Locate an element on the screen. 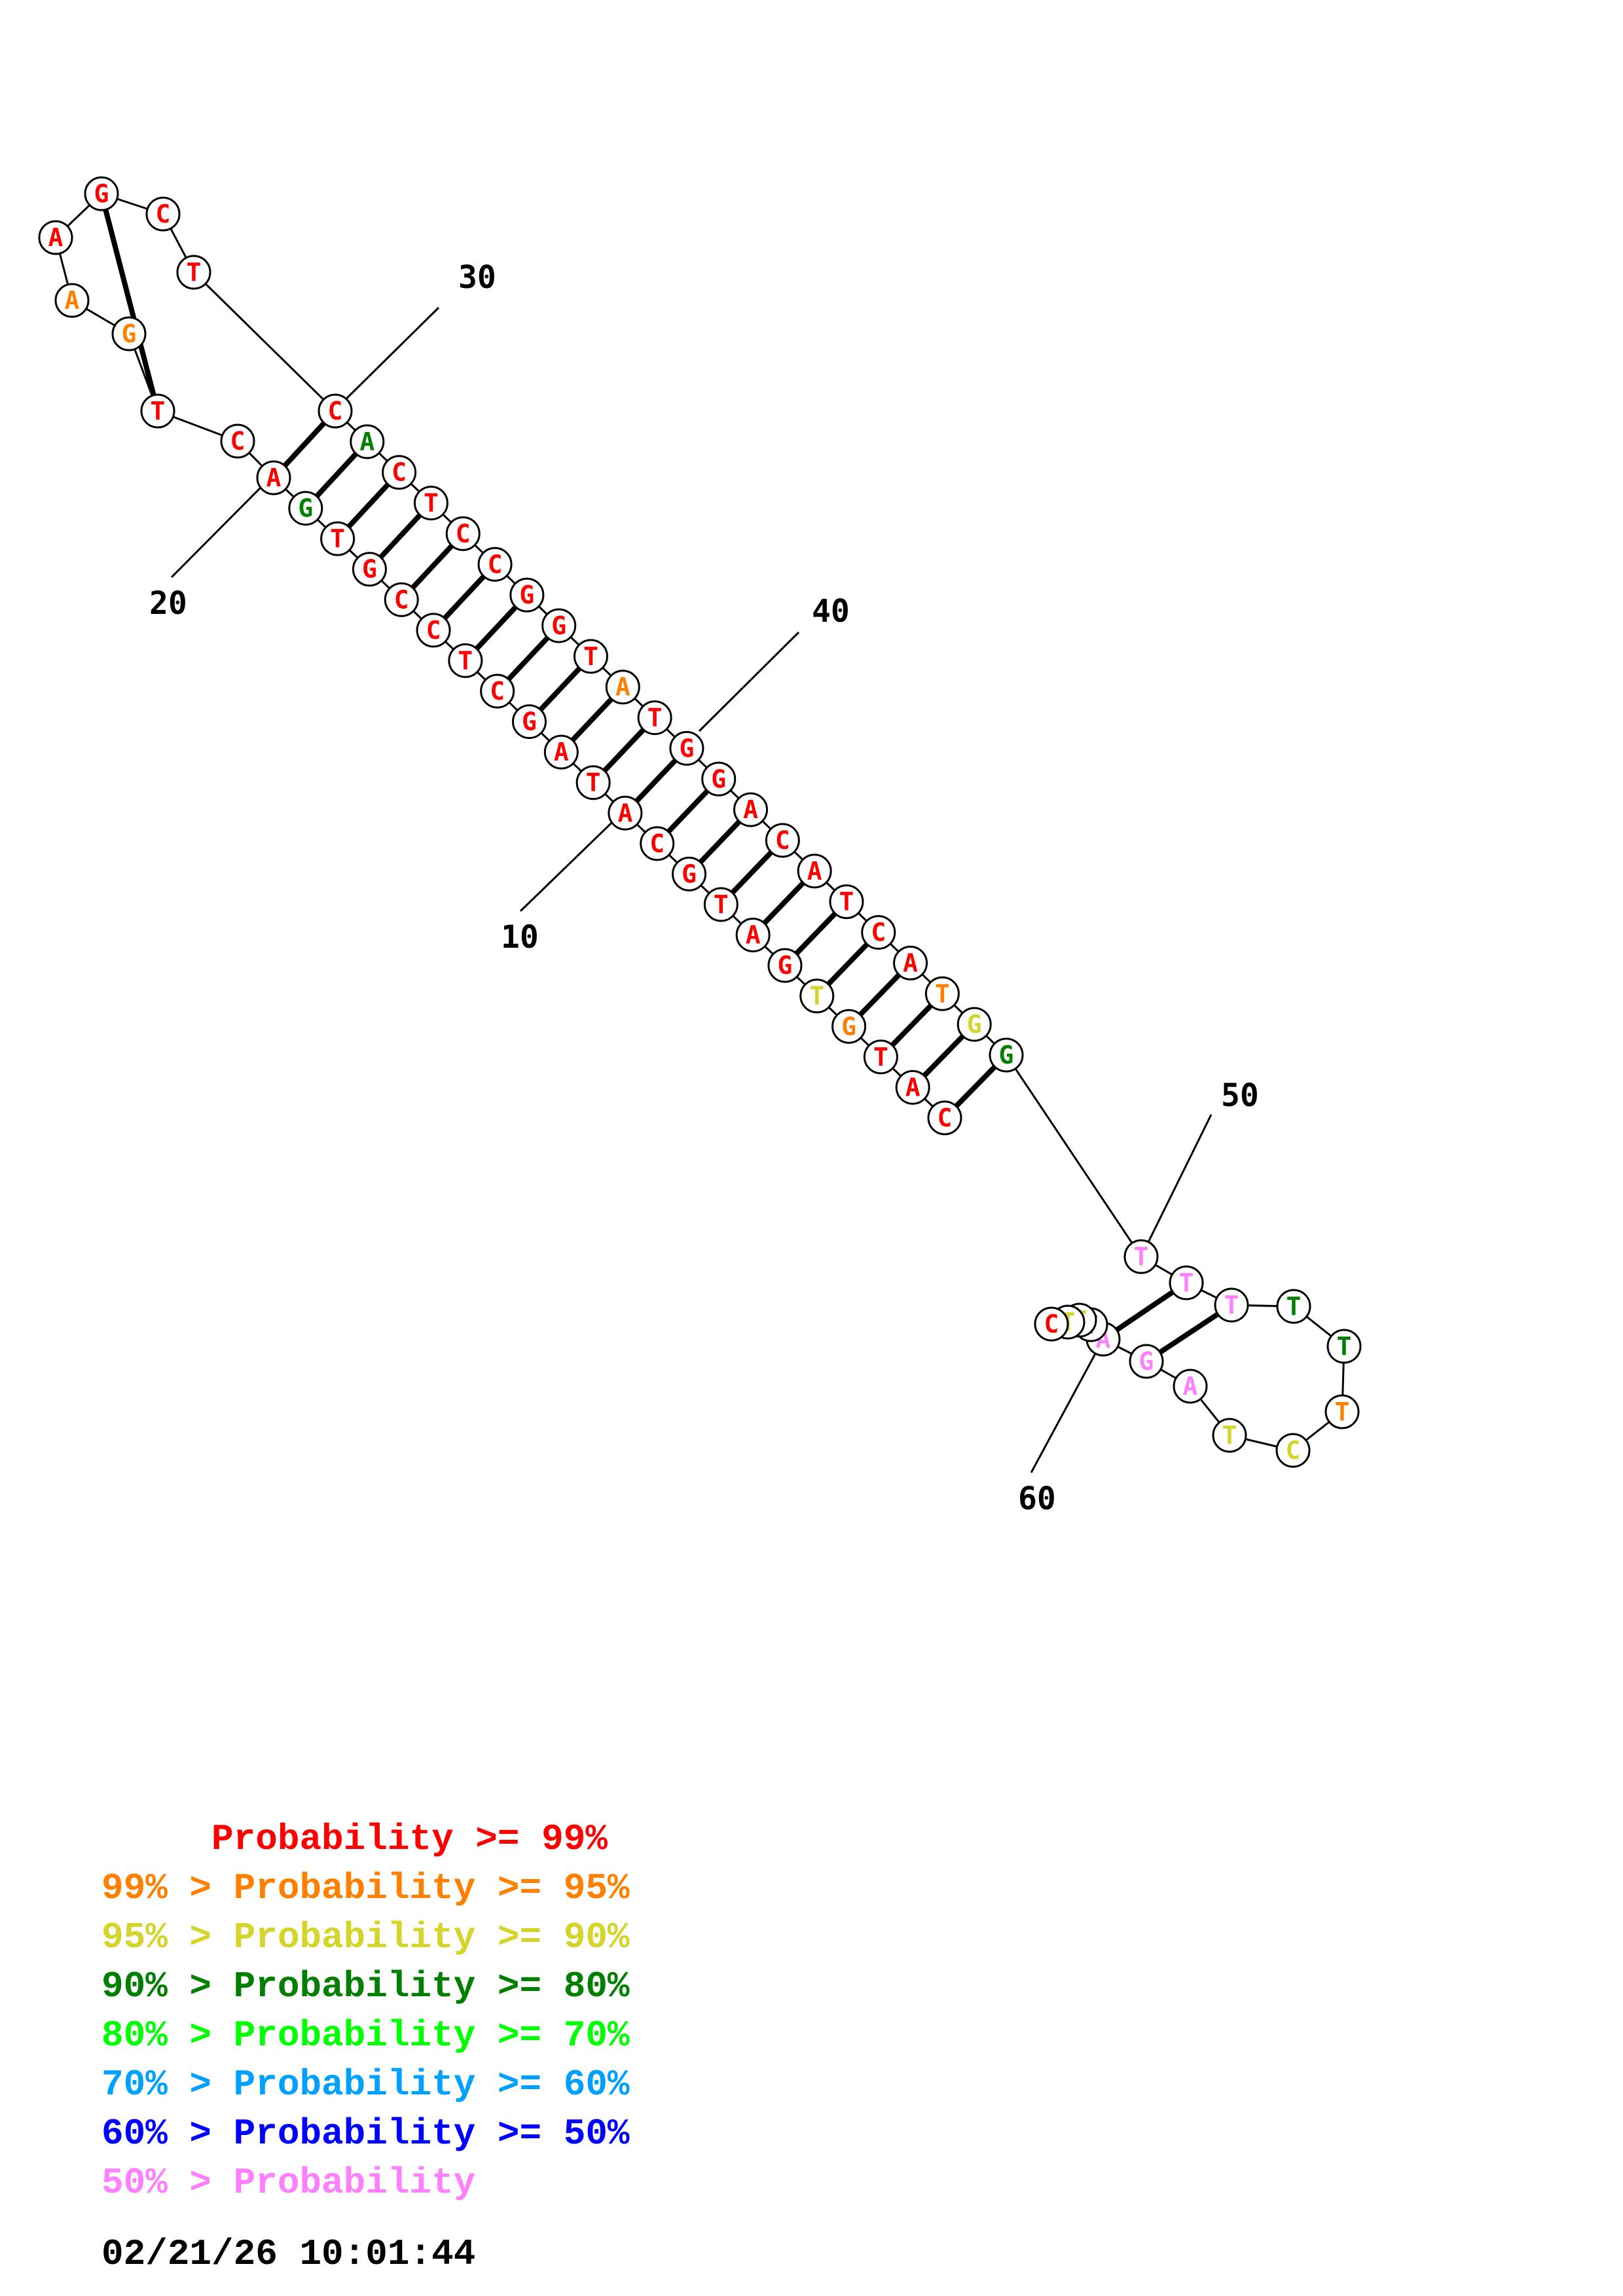 The height and width of the screenshot is (2296, 1623). nucleotide: A is located at coordinates (273, 477).